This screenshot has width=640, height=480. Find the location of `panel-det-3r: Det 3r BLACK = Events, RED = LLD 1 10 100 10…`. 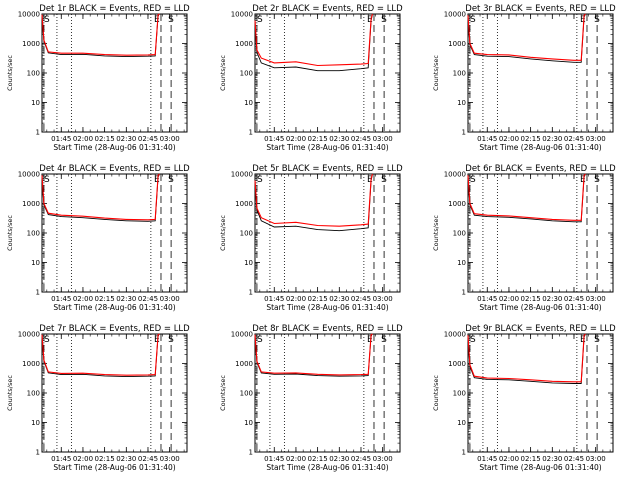

panel-det-3r: Det 3r BLACK = Events, RED = LLD 1 10 100 10… is located at coordinates (524, 78).